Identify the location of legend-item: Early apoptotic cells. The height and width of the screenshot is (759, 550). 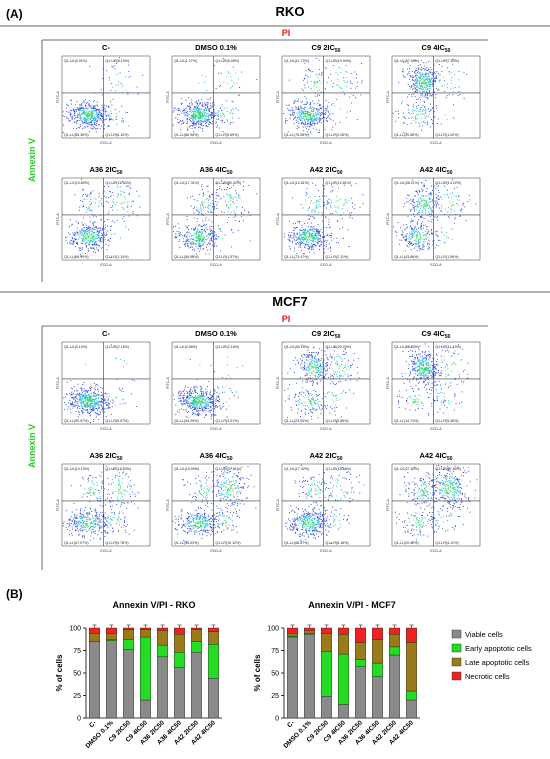
(491, 648).